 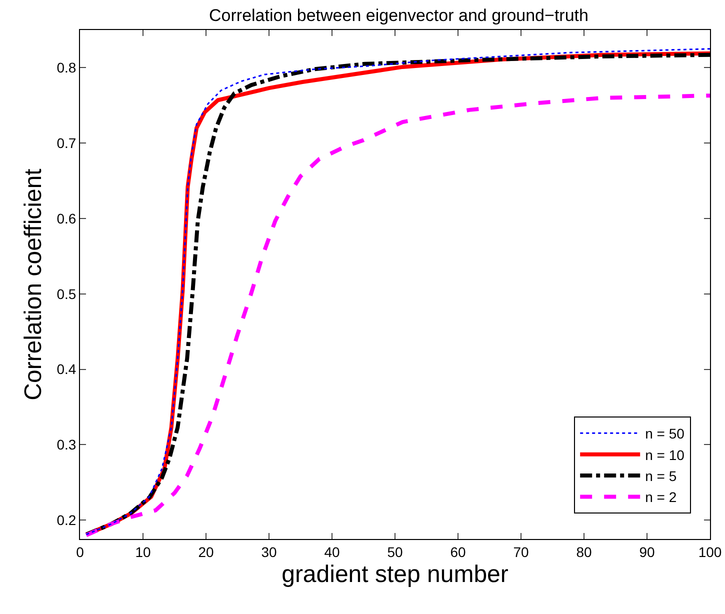 What do you see at coordinates (80, 552) in the screenshot?
I see `x-tick-label: 0` at bounding box center [80, 552].